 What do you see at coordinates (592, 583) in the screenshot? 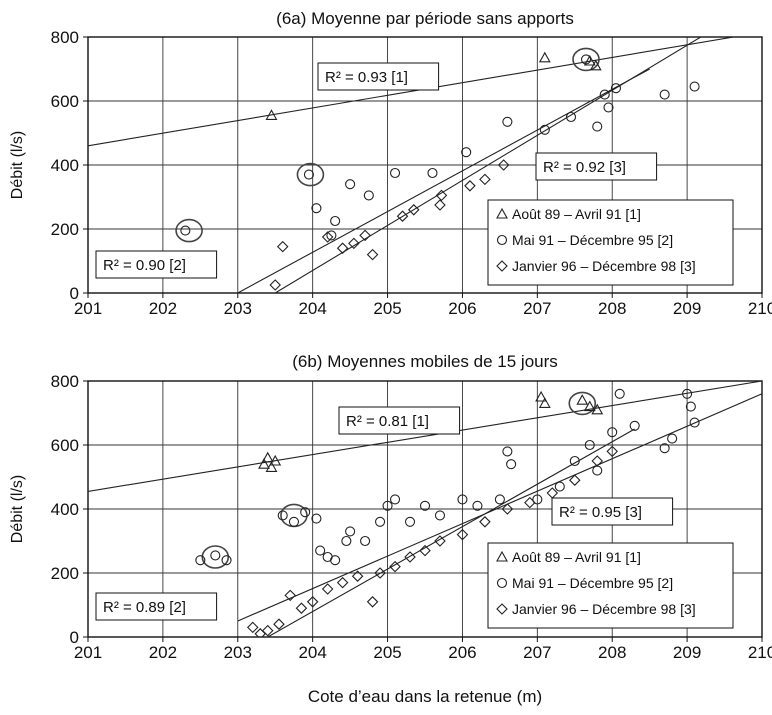
I see `legend-entry: Mai 91 – Décembre 95 [2]` at bounding box center [592, 583].